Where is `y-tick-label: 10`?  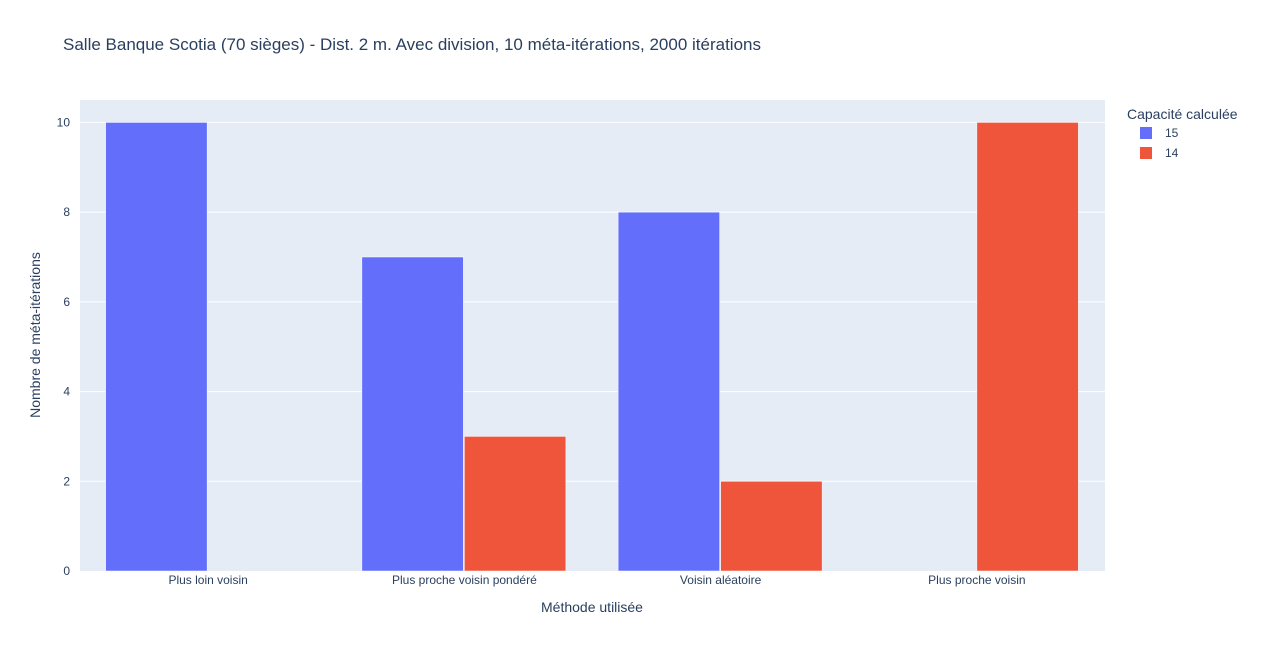
y-tick-label: 10 is located at coordinates (64, 122).